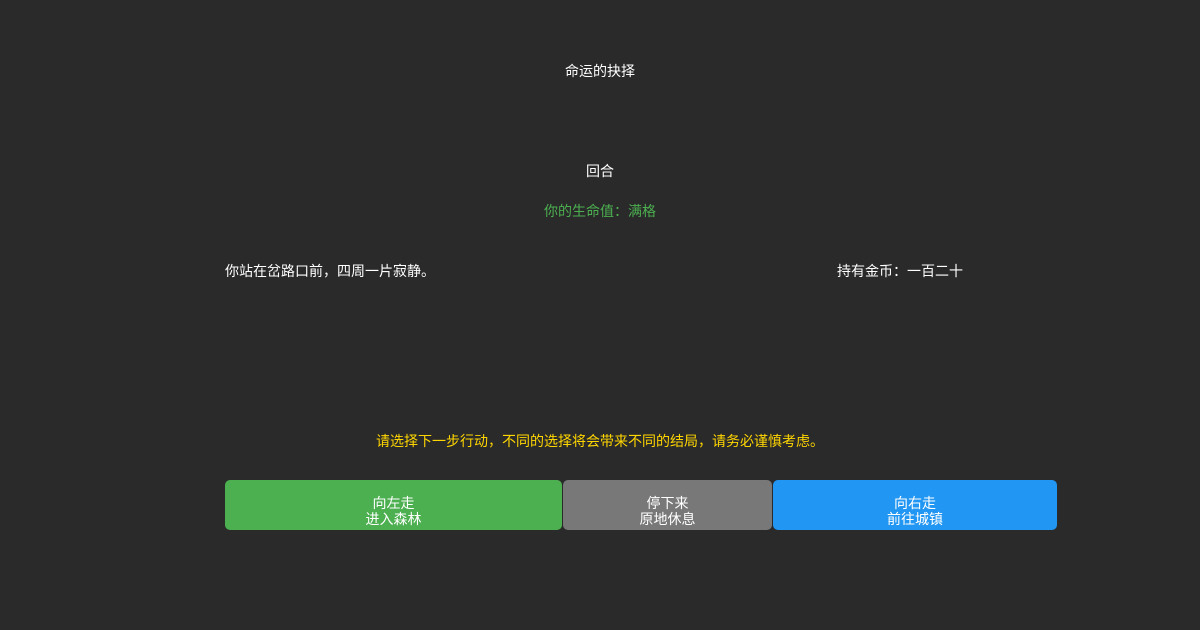 This screenshot has height=630, width=1200. What do you see at coordinates (600, 212) in the screenshot?
I see `status-text: 你的生命值：满格` at bounding box center [600, 212].